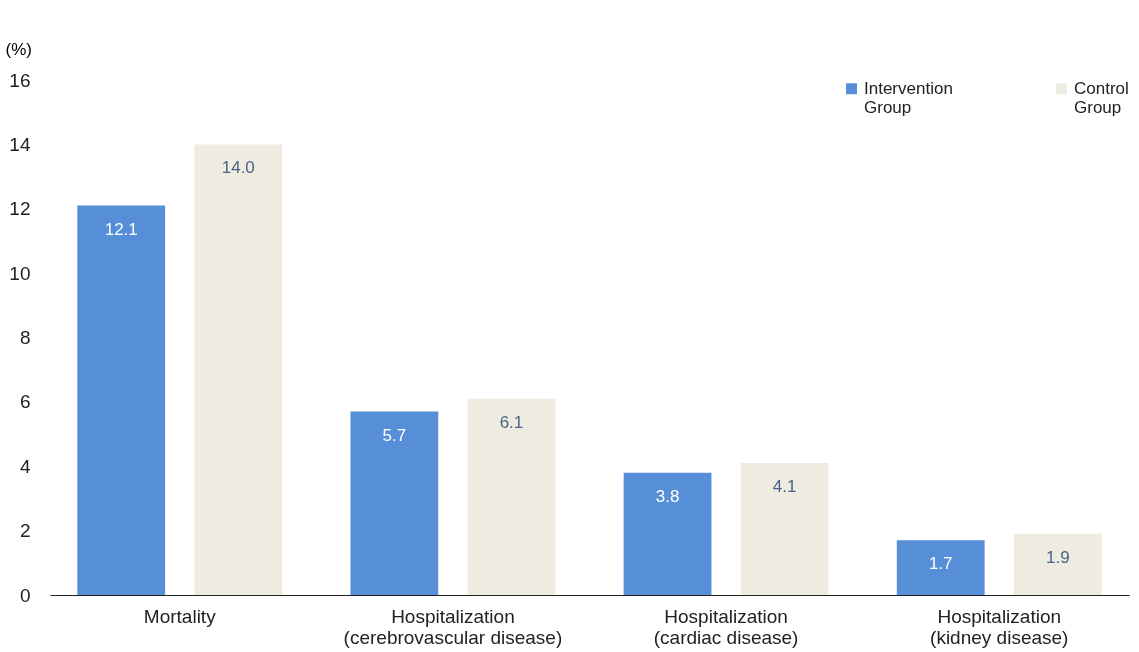 The height and width of the screenshot is (652, 1139). I want to click on data-label: 4.1, so click(784, 487).